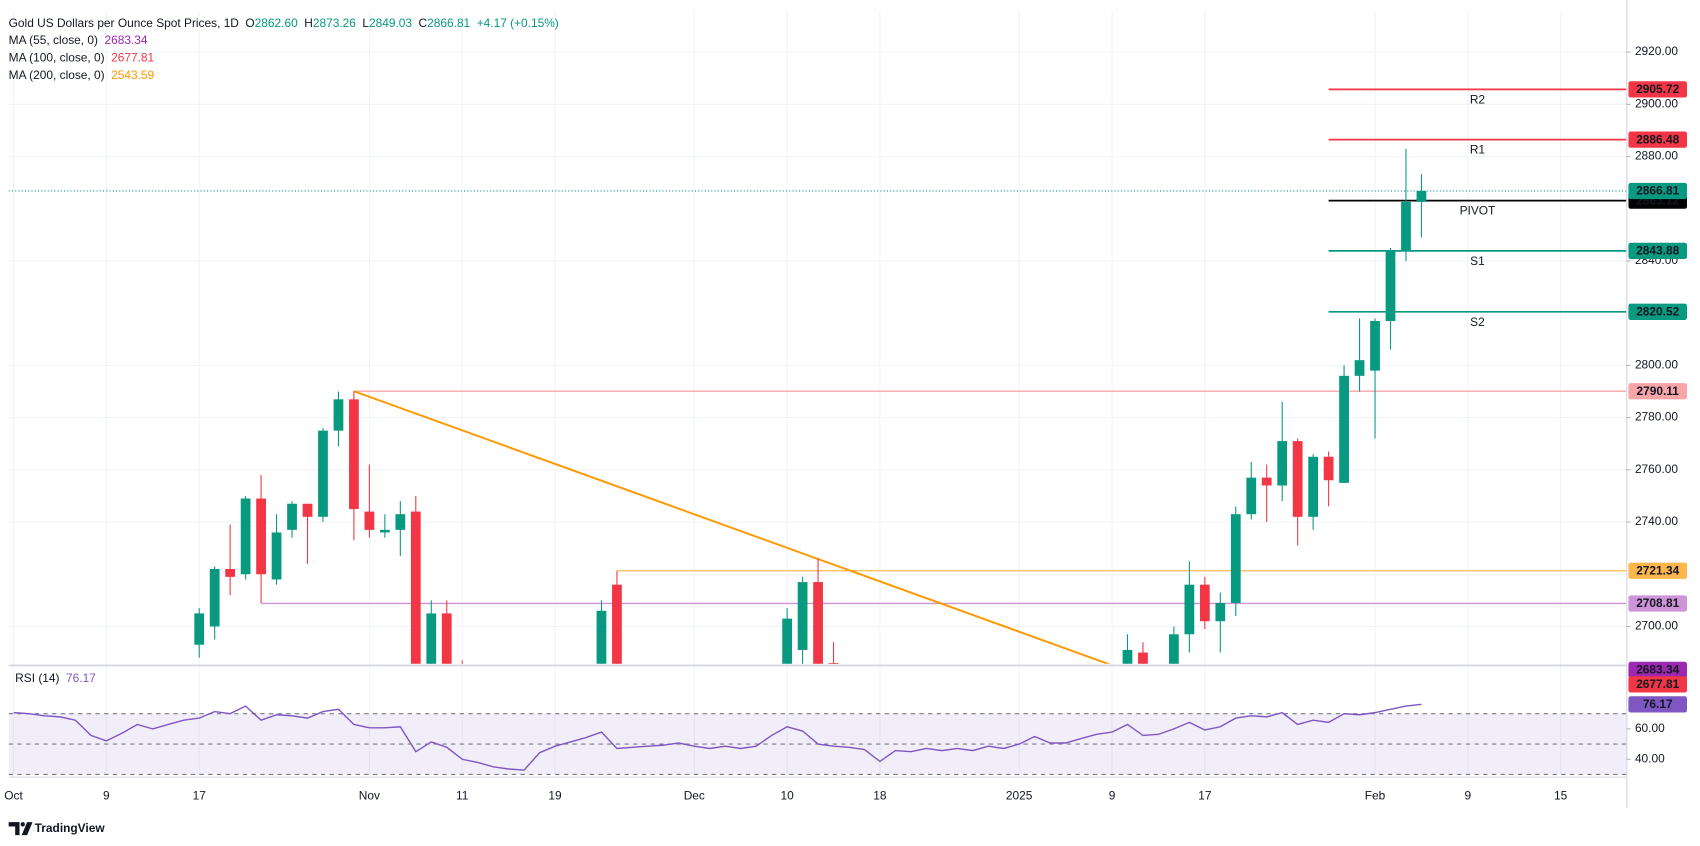 This screenshot has width=1700, height=846. What do you see at coordinates (1657, 570) in the screenshot?
I see `price-badge-label: 2721.34` at bounding box center [1657, 570].